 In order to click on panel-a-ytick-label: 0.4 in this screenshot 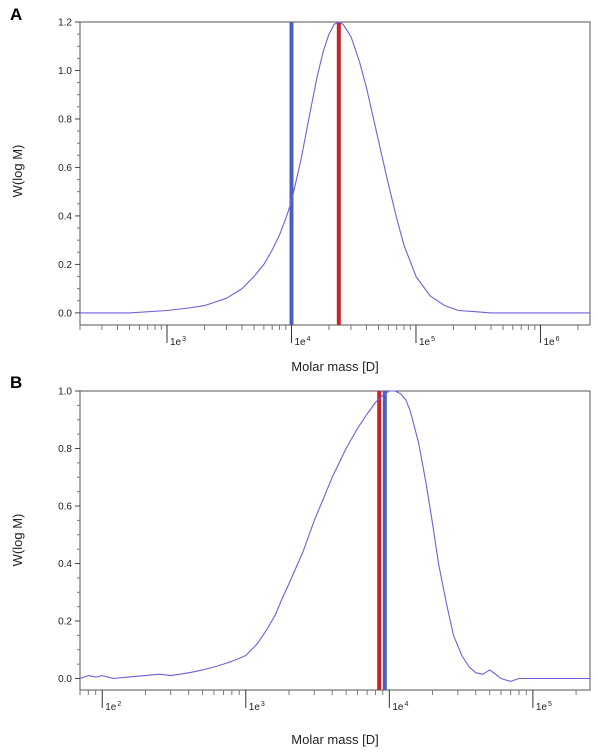, I will do `click(65, 216)`.